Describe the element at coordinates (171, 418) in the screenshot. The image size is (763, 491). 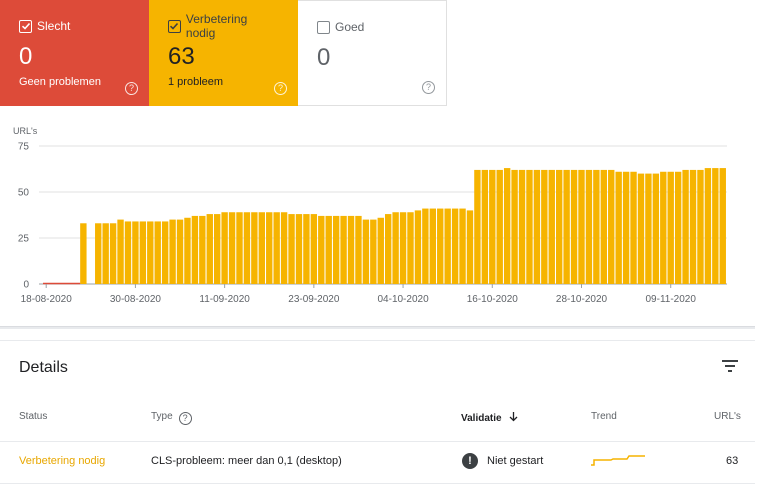
I see `column-header-type: Type?` at that location.